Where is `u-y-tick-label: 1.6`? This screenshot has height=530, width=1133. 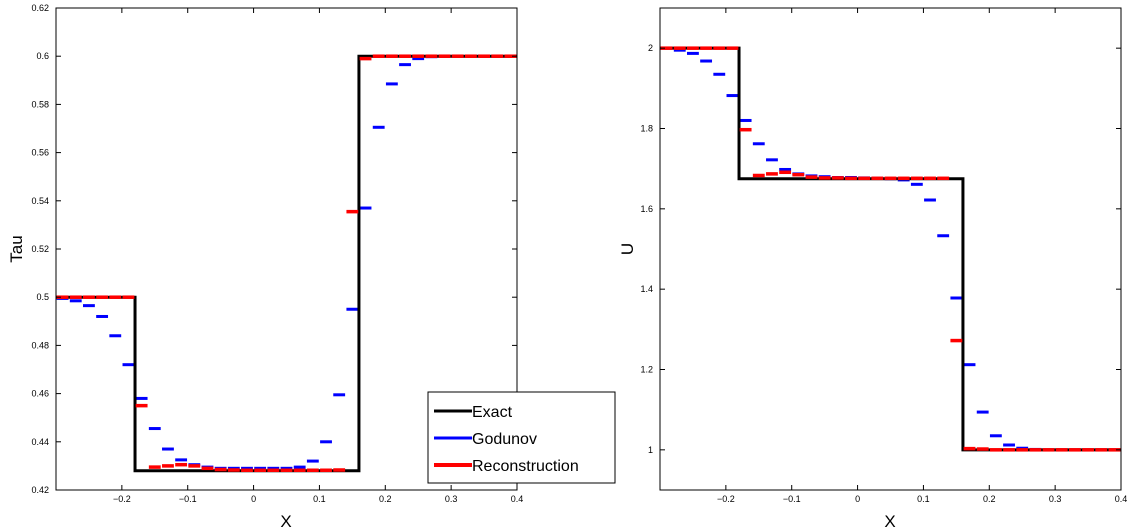 u-y-tick-label: 1.6 is located at coordinates (646, 209).